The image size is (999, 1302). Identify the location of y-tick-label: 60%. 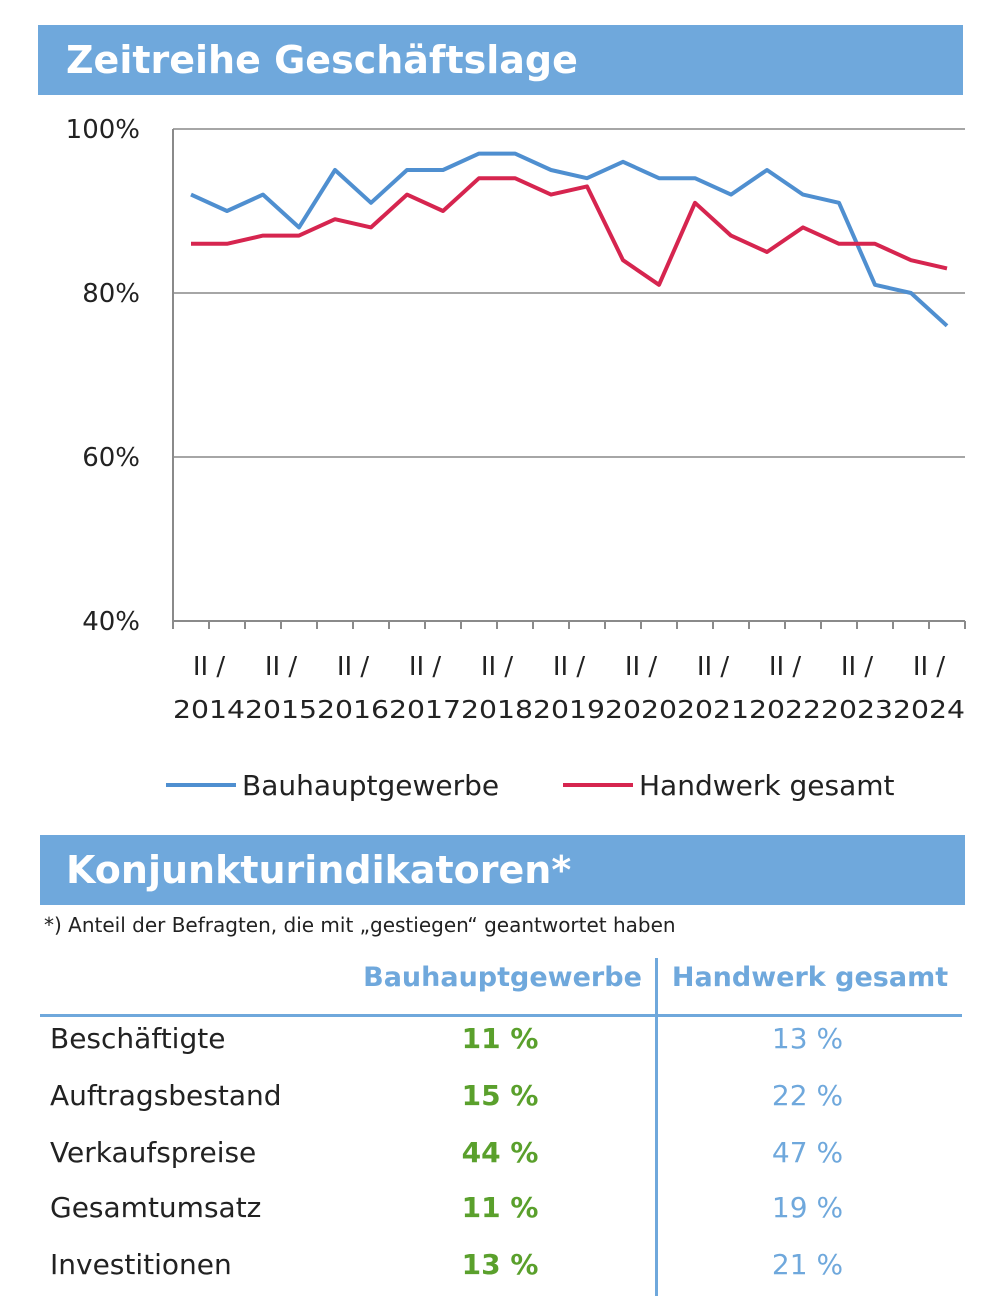
(111, 458).